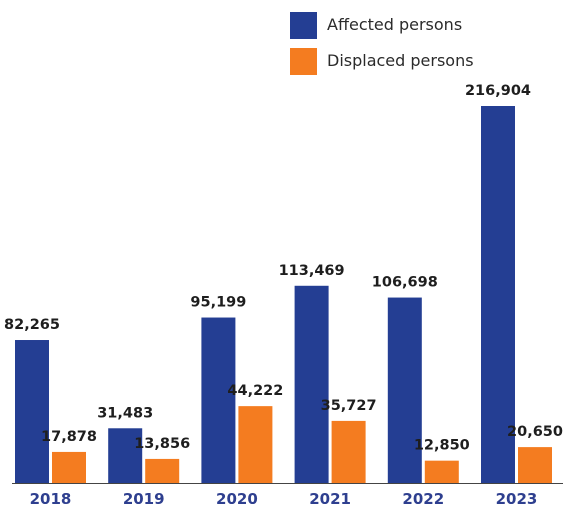 This screenshot has width=575, height=512. What do you see at coordinates (218, 303) in the screenshot?
I see `data-label-affected-2020: 95,199` at bounding box center [218, 303].